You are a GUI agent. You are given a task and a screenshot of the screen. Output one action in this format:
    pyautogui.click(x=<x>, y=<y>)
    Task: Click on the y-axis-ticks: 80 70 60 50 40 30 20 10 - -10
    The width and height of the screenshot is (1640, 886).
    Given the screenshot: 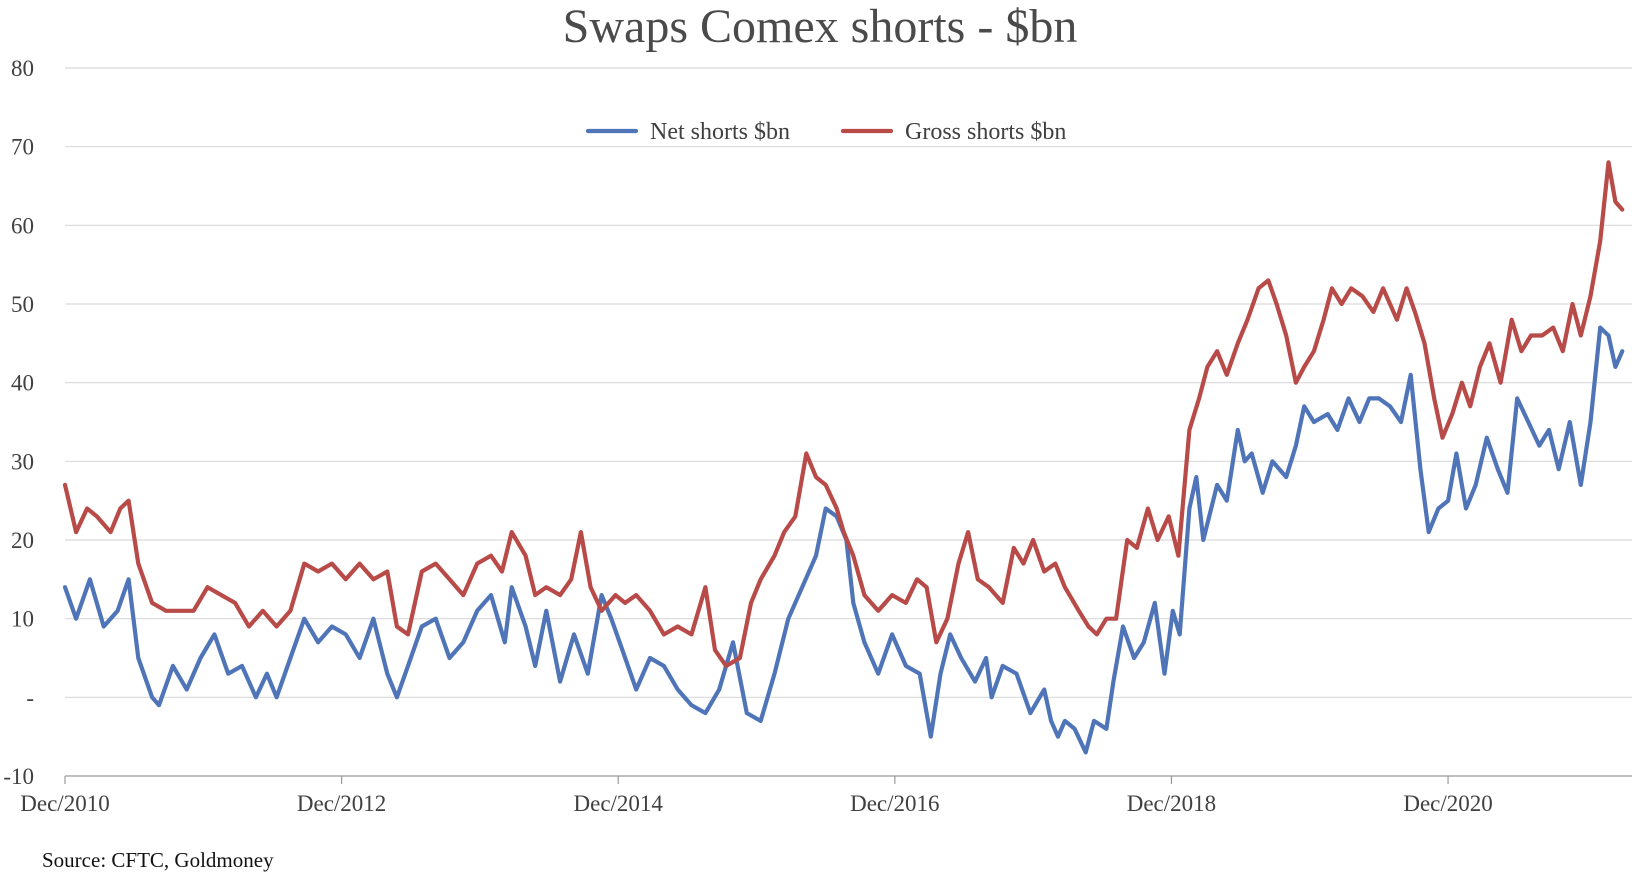 What is the action you would take?
    pyautogui.click(x=18, y=422)
    